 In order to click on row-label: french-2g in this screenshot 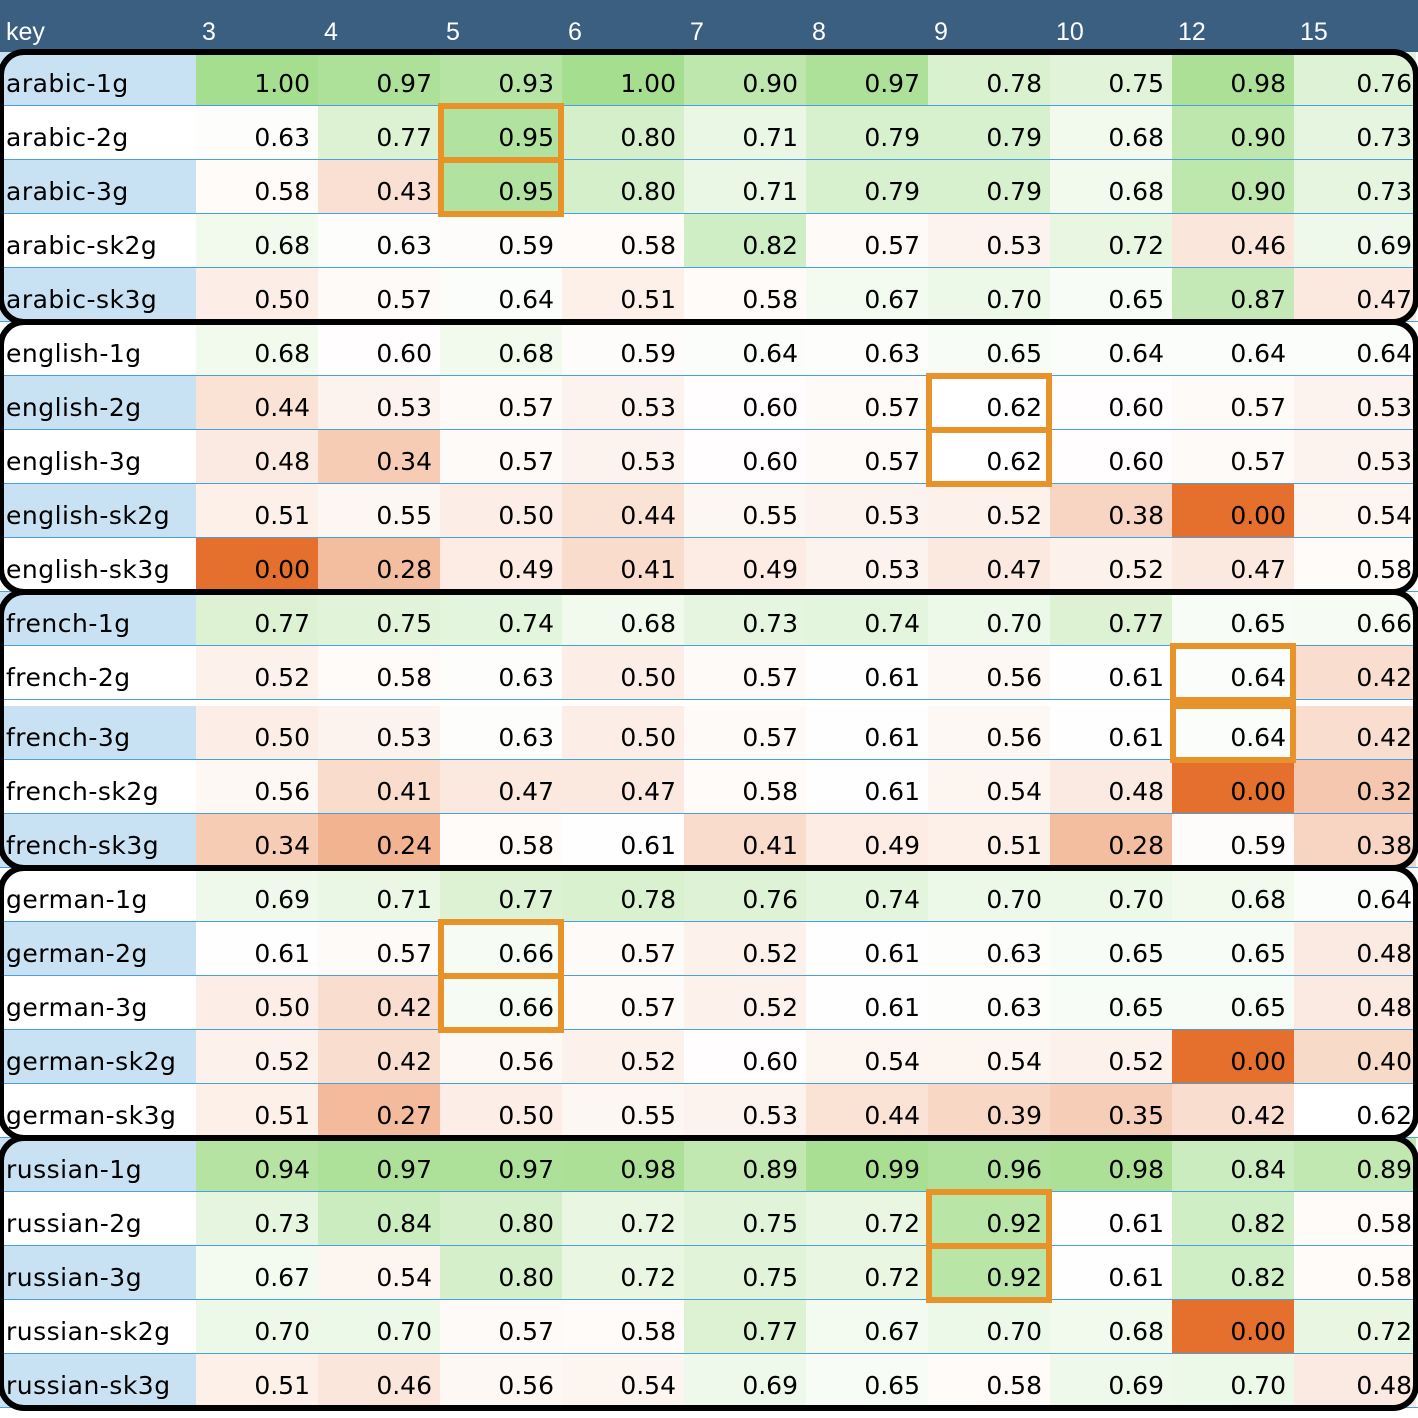, I will do `click(98, 673)`.